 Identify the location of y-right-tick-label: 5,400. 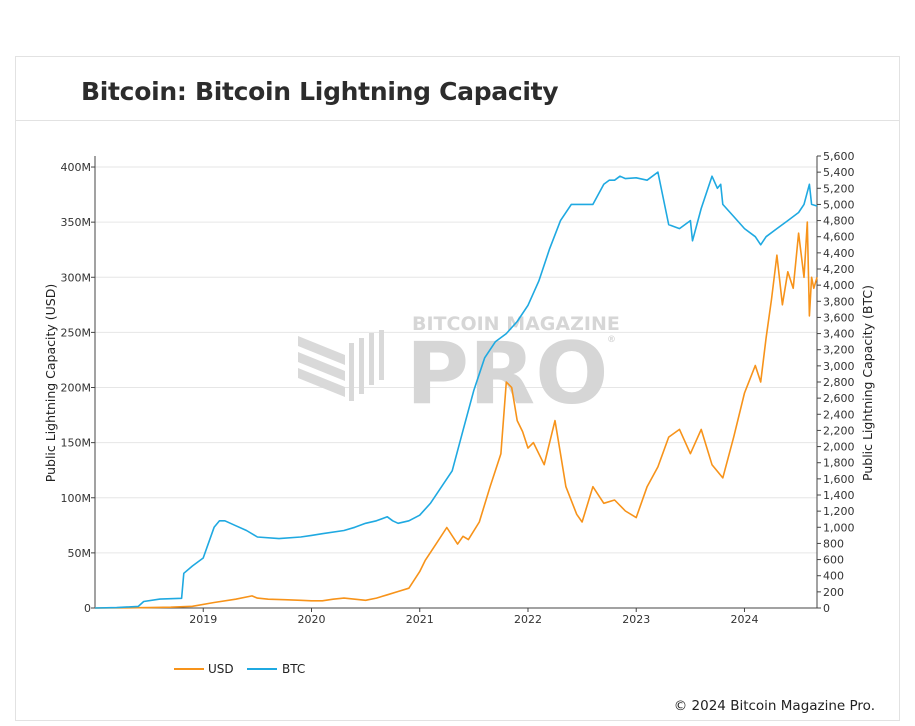
(839, 172).